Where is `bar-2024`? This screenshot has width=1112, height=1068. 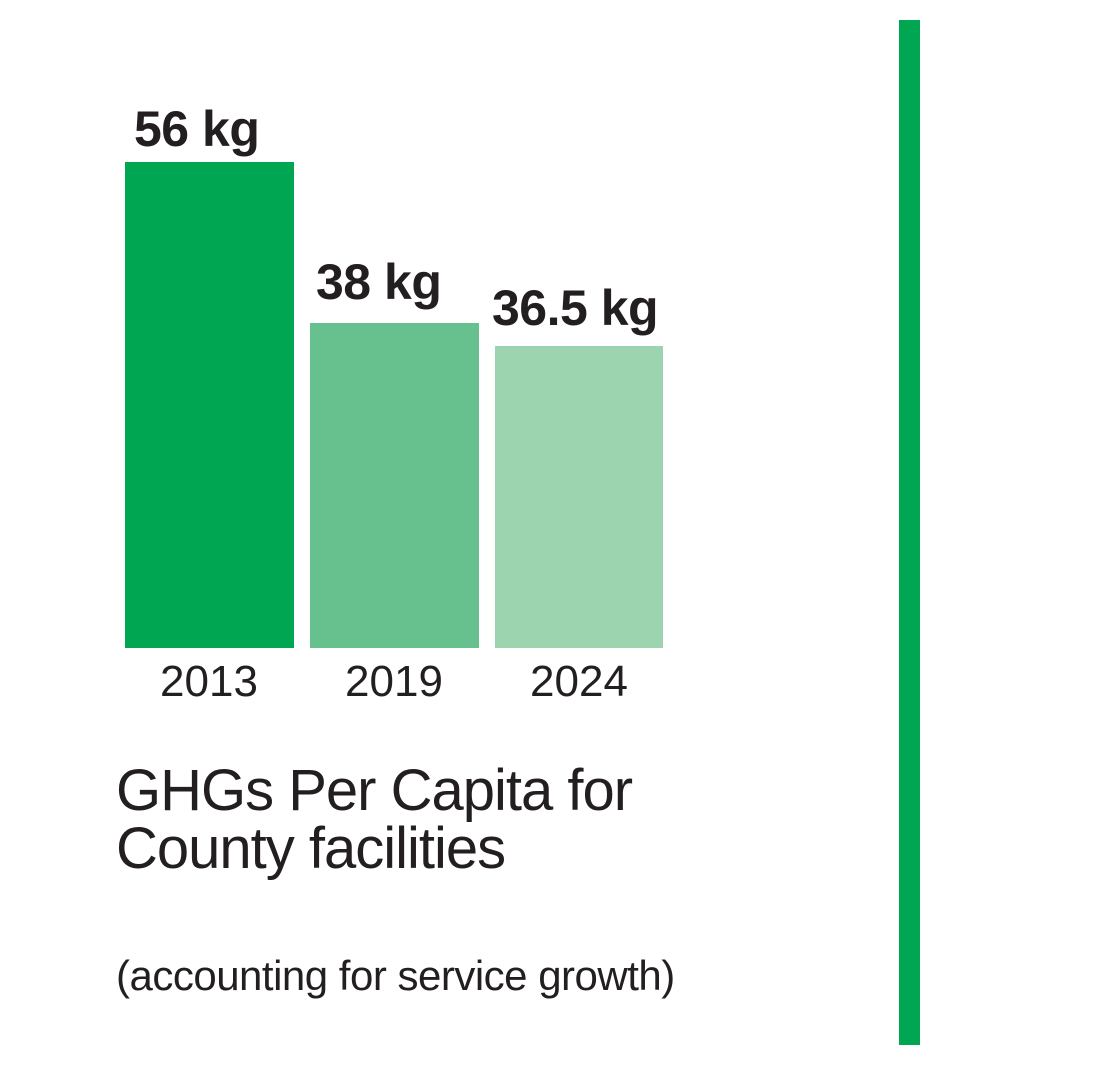 bar-2024 is located at coordinates (579, 497).